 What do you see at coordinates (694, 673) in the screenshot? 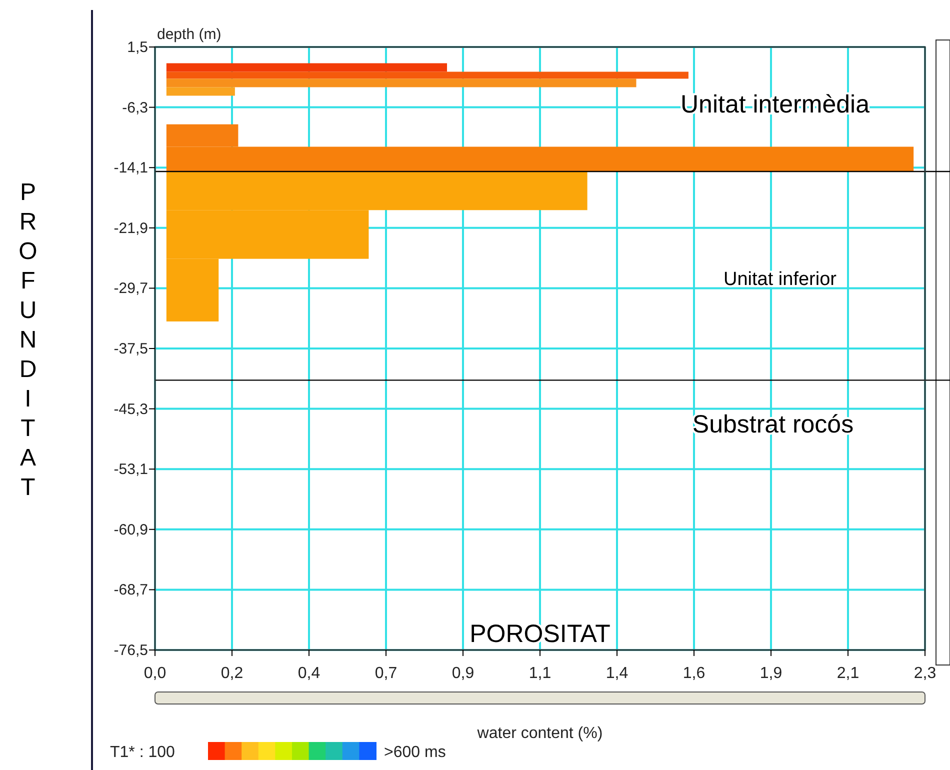
I see `x-tick-label: 1,6` at bounding box center [694, 673].